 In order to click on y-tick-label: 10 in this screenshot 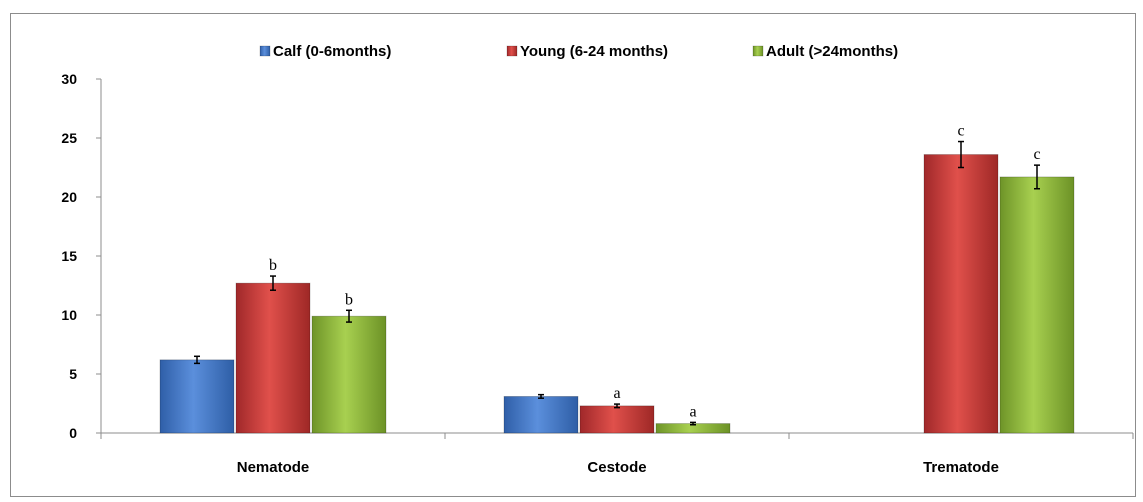, I will do `click(69, 315)`.